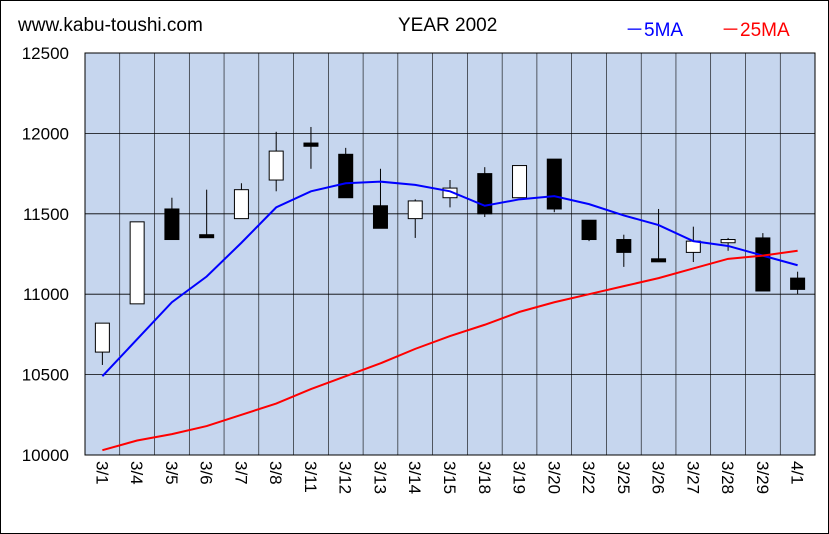 The image size is (829, 534). What do you see at coordinates (692, 477) in the screenshot?
I see `x-tick-label: 3/27` at bounding box center [692, 477].